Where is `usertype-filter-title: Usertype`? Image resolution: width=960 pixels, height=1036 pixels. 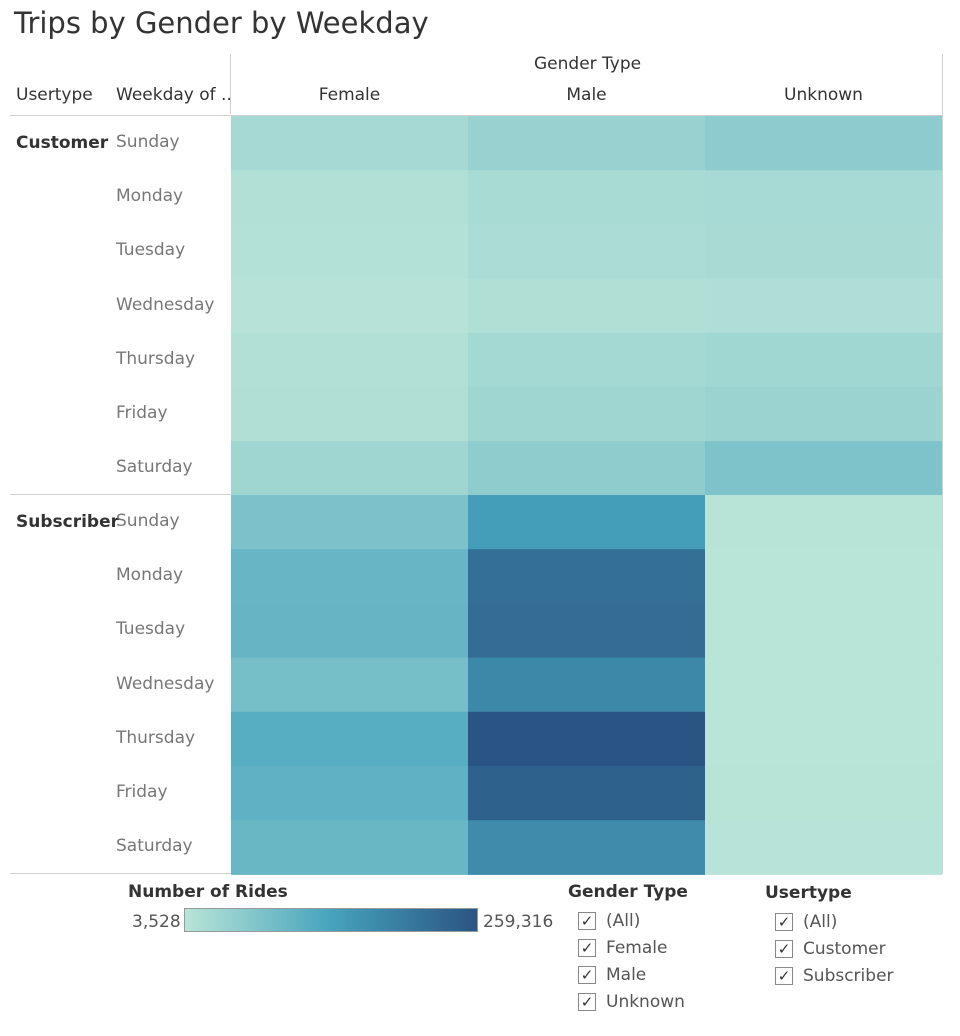 usertype-filter-title: Usertype is located at coordinates (808, 893).